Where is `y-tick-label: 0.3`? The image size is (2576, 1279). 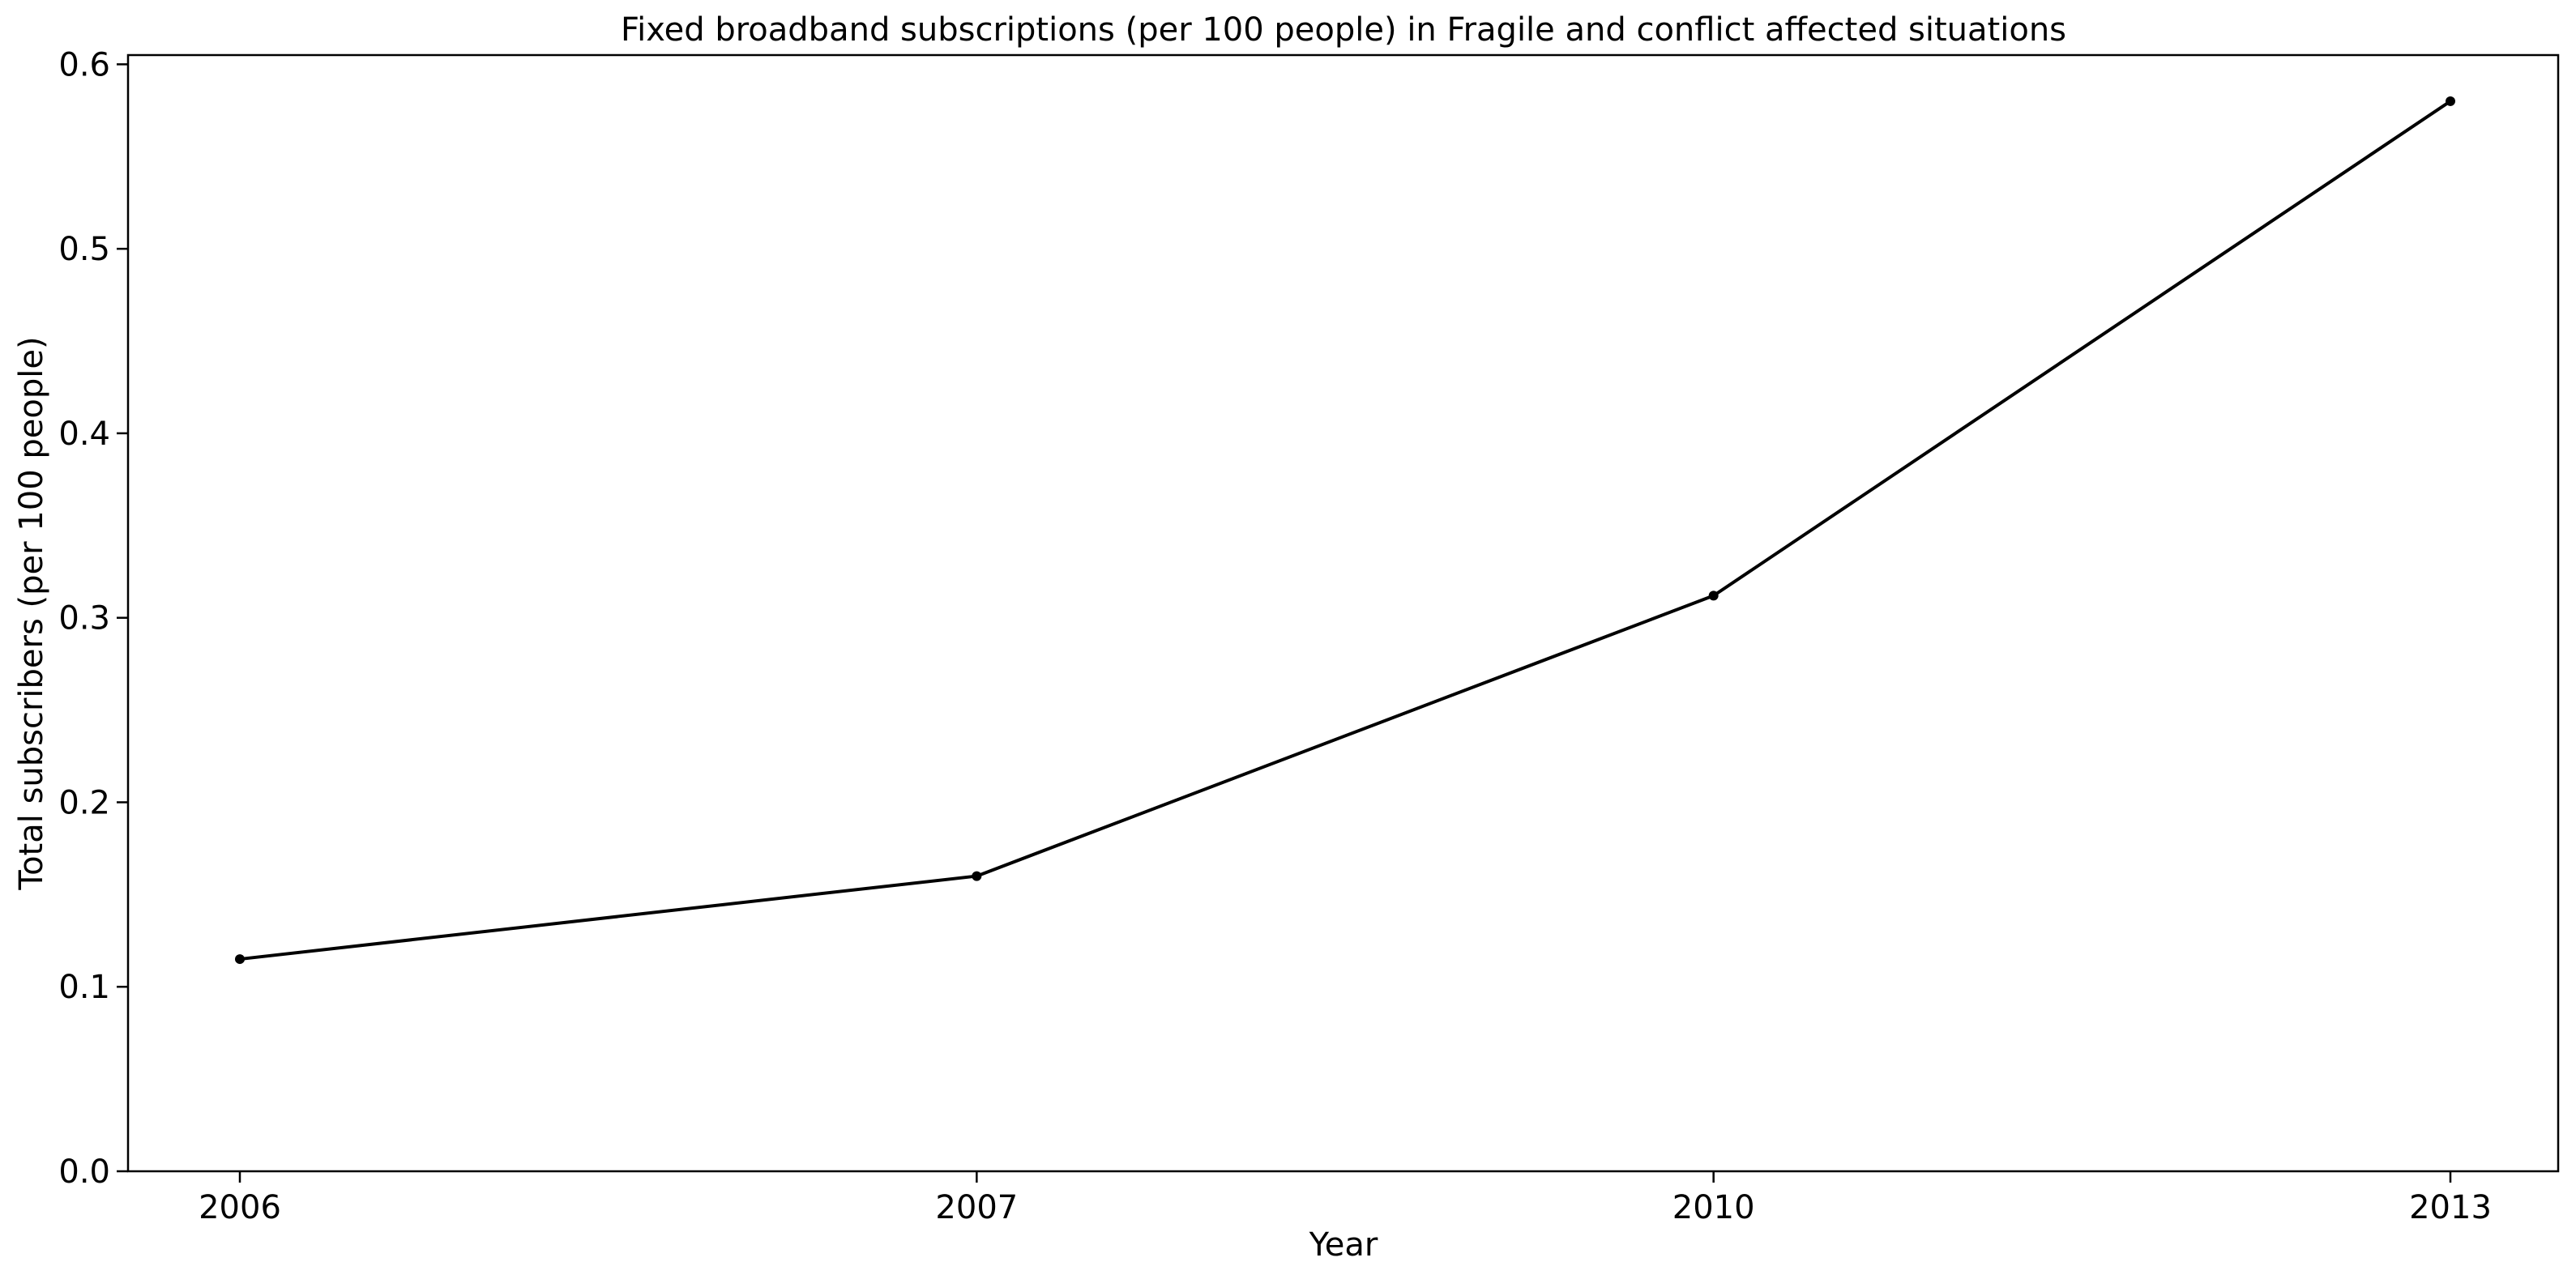
y-tick-label: 0.3 is located at coordinates (84, 618).